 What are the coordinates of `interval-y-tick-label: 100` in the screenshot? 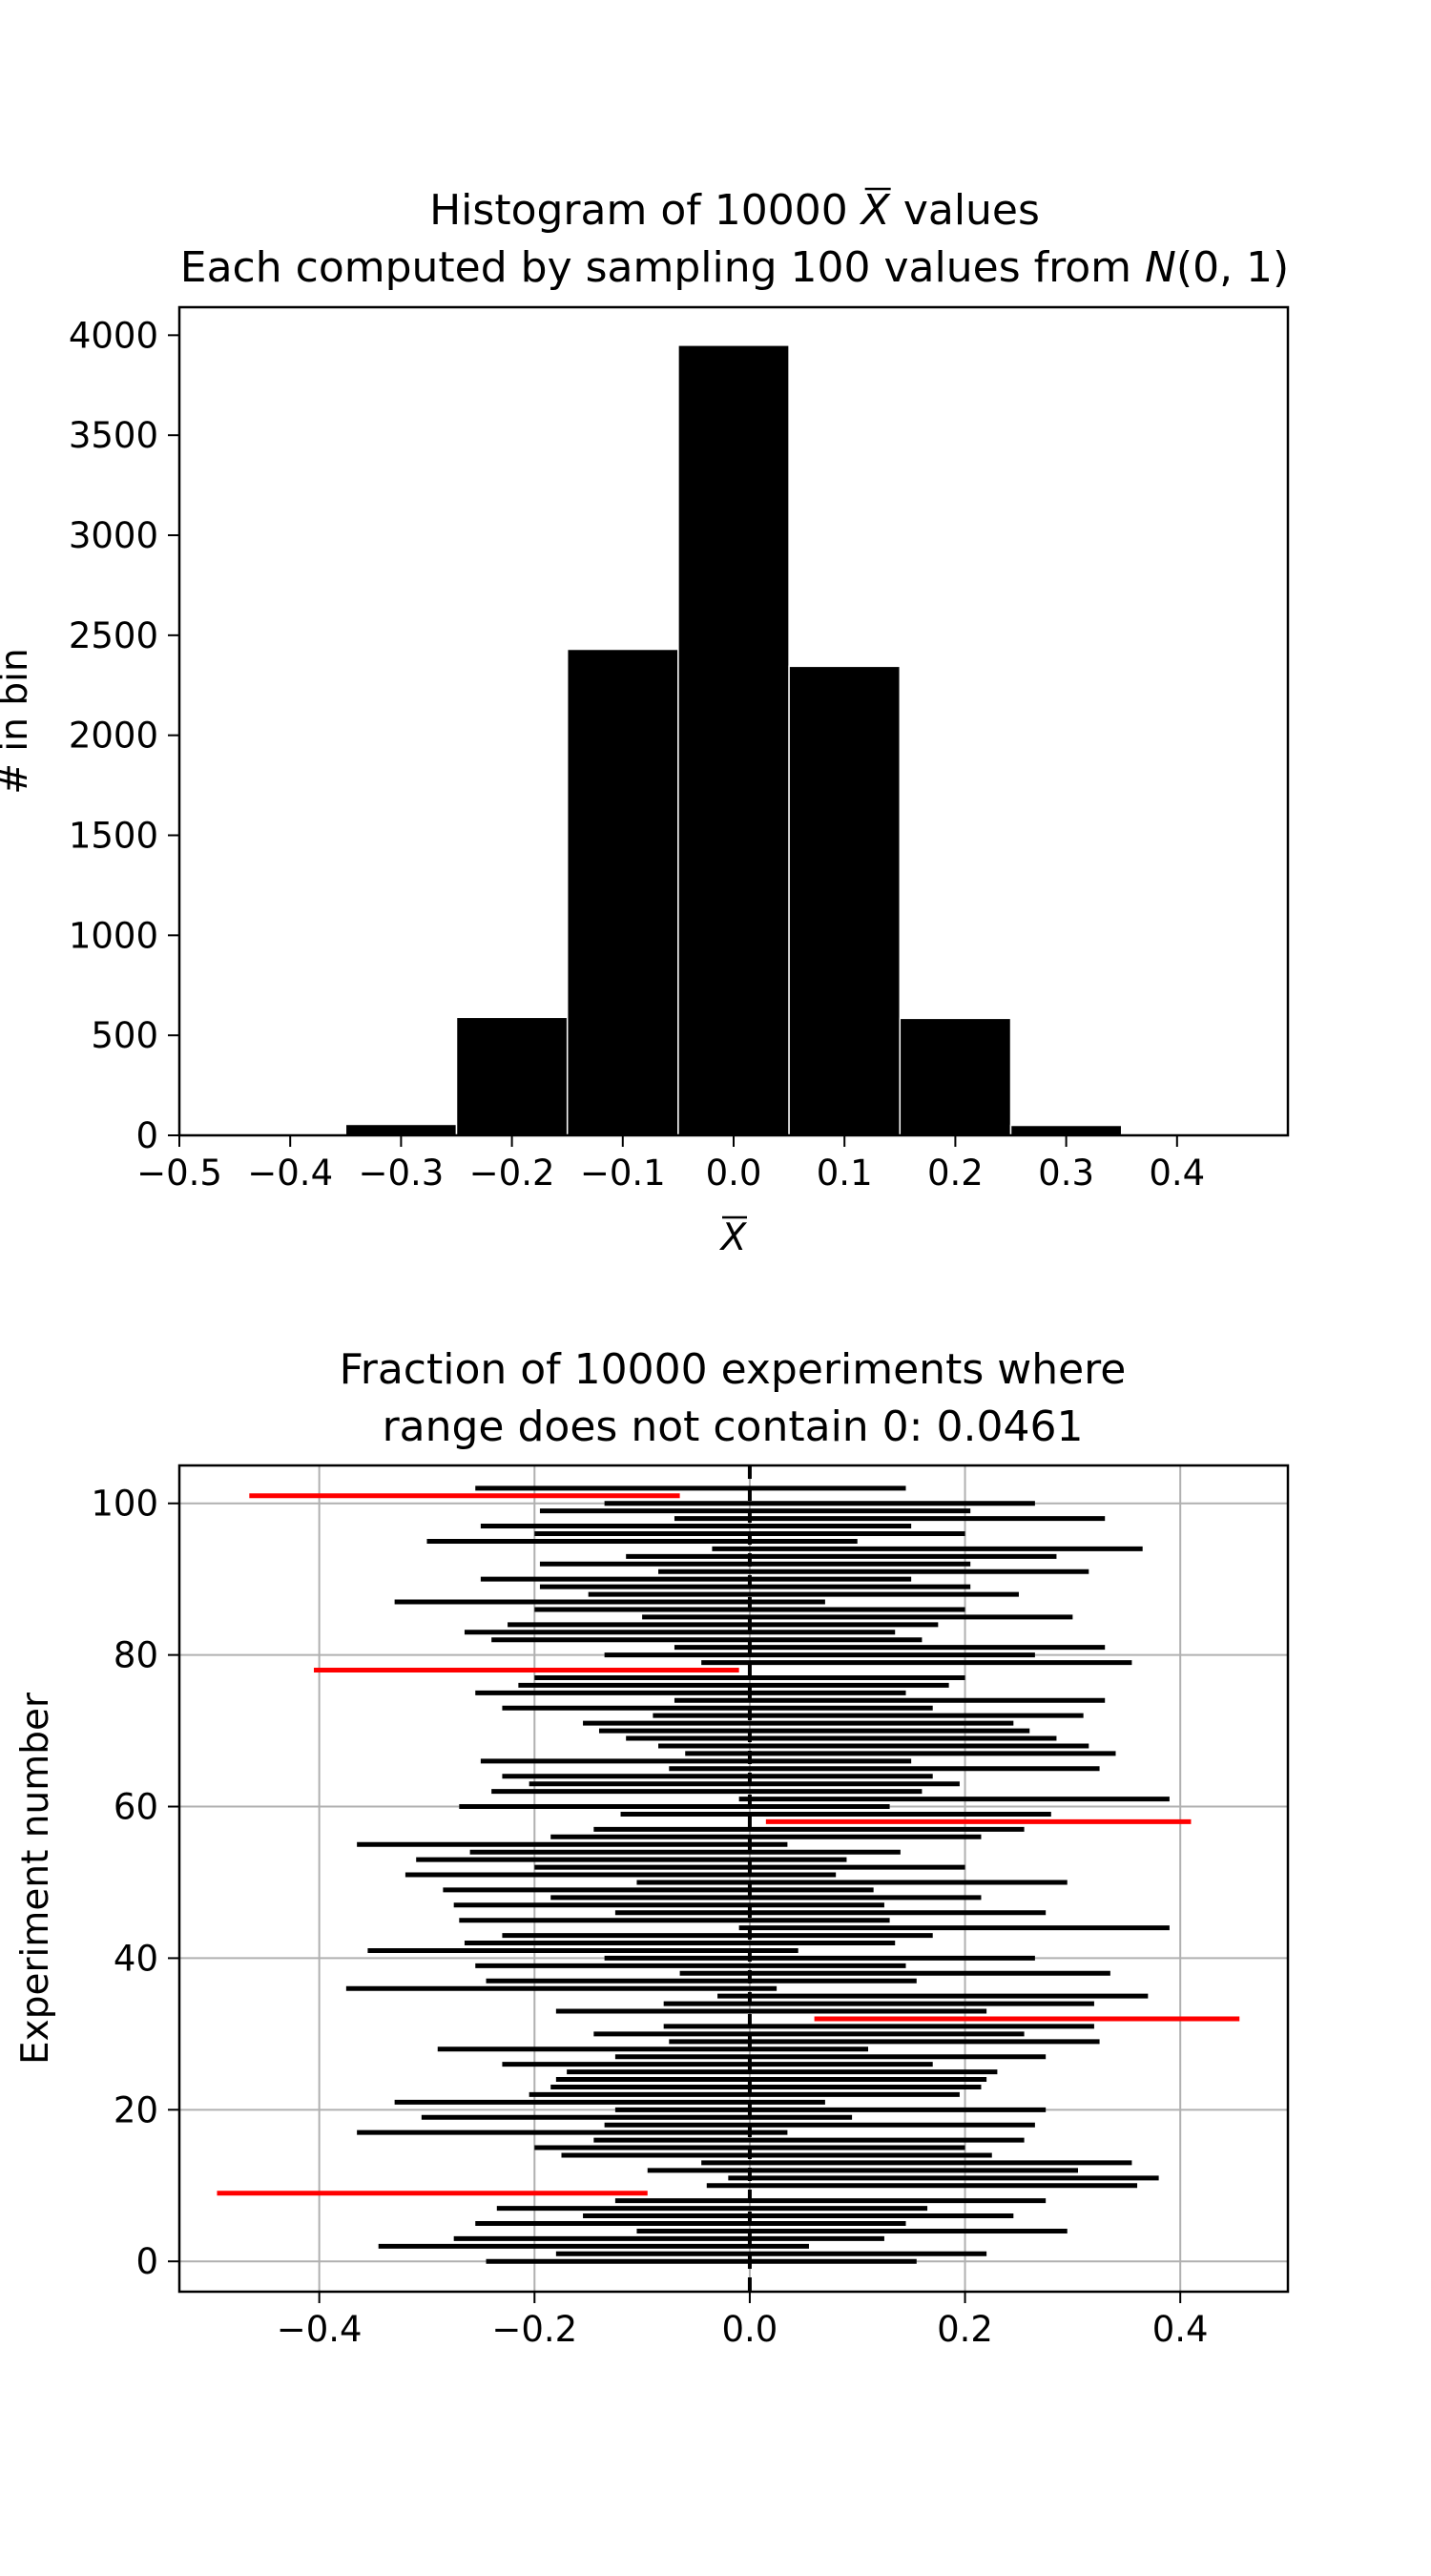 It's located at (124, 1504).